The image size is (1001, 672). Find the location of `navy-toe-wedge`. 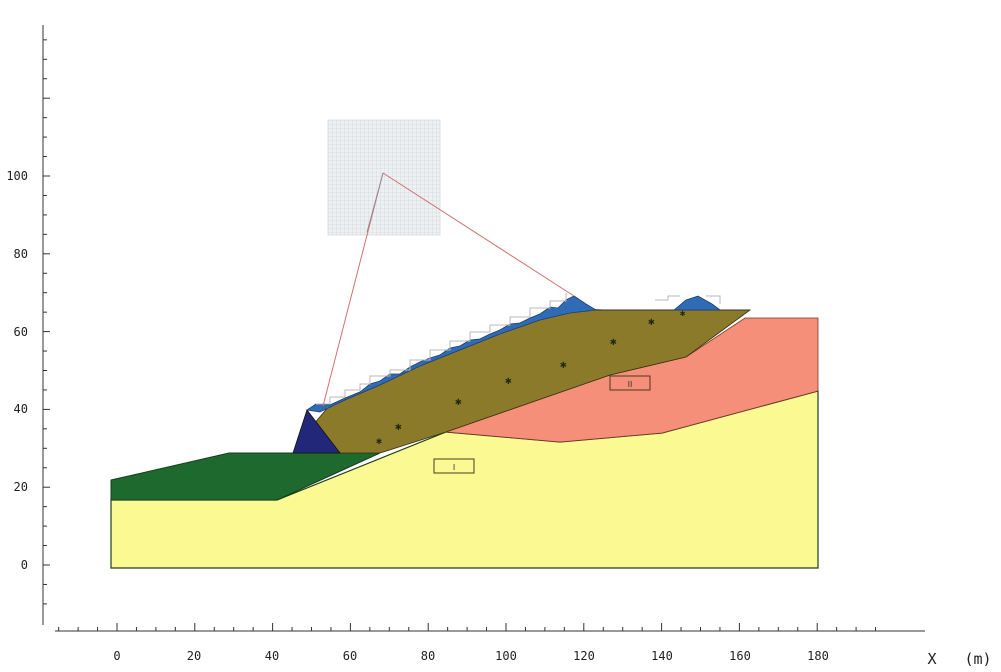

navy-toe-wedge is located at coordinates (316, 431).